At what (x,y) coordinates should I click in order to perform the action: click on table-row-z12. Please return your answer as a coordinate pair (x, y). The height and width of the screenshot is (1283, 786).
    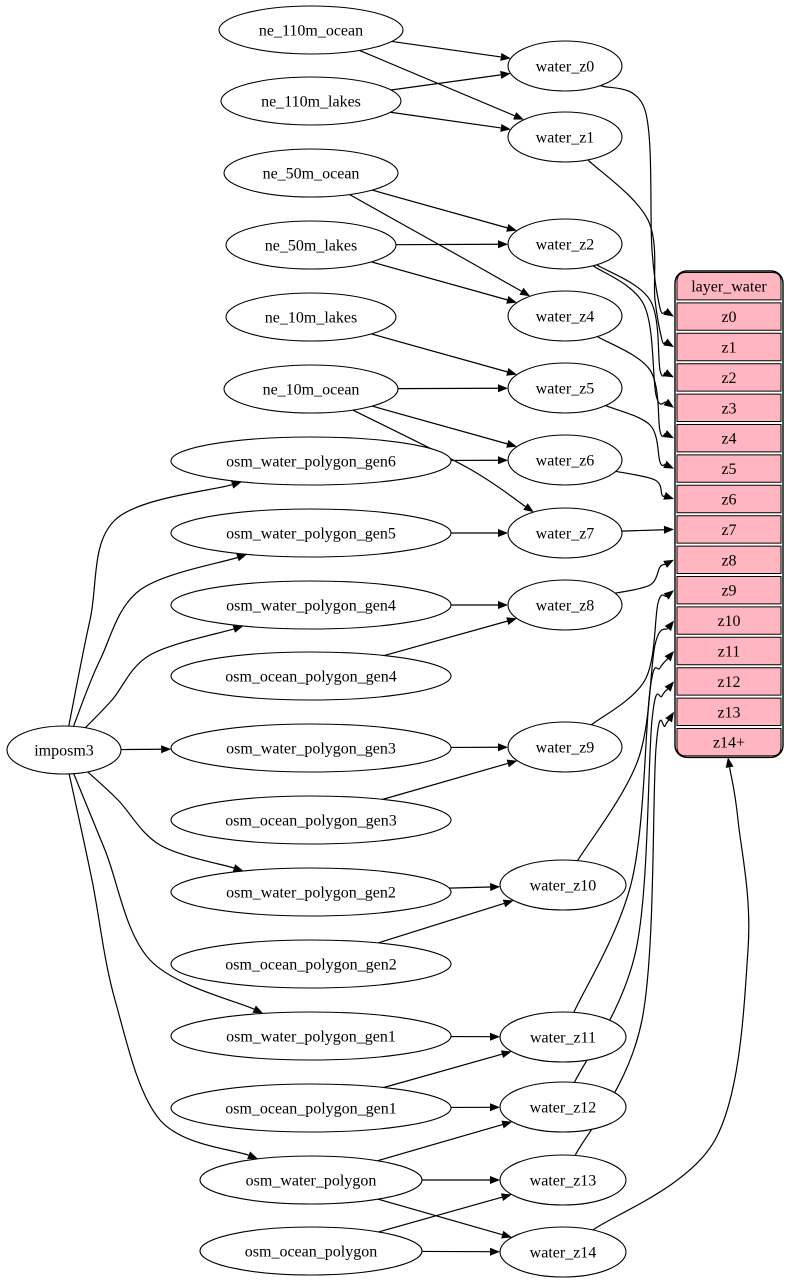
    Looking at the image, I should click on (729, 681).